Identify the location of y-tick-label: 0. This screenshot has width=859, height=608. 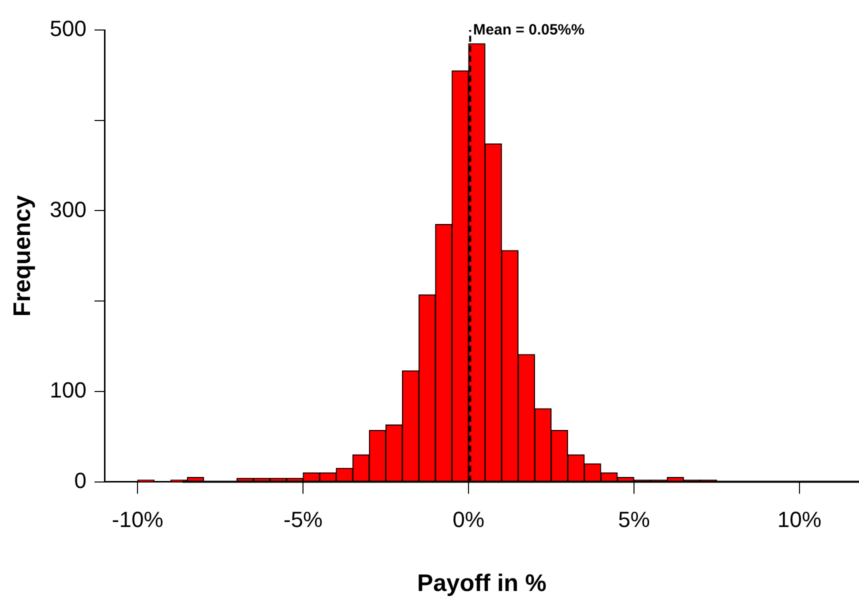
(80, 480).